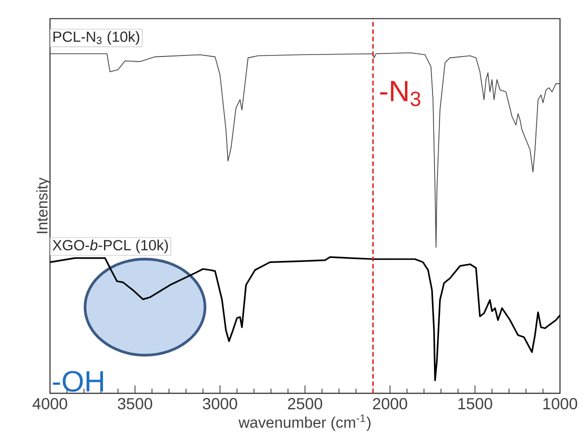 This screenshot has height=448, width=581. Describe the element at coordinates (390, 404) in the screenshot. I see `x-tick-label: 2000` at that location.